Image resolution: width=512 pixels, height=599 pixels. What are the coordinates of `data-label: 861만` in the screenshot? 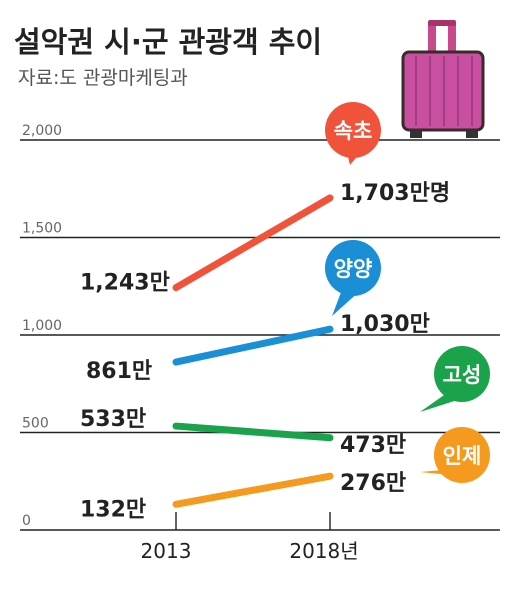 It's located at (119, 371).